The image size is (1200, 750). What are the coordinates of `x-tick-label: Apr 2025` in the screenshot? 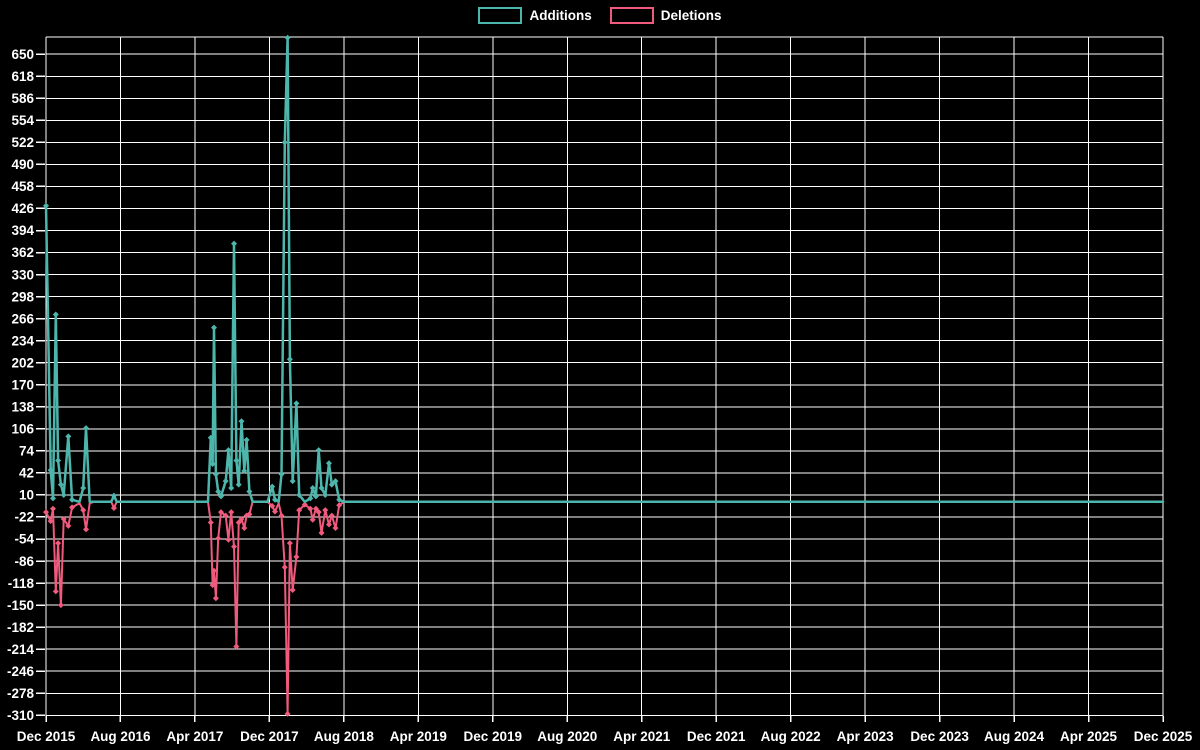 It's located at (1089, 736).